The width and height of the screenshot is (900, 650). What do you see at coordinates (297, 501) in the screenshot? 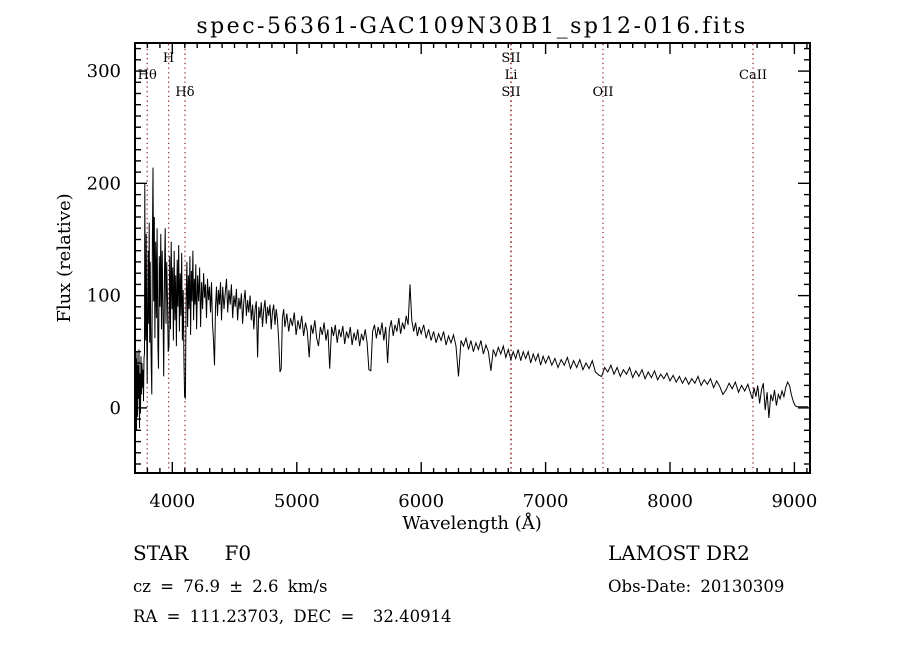
I see `x-tick-label: 5000` at bounding box center [297, 501].